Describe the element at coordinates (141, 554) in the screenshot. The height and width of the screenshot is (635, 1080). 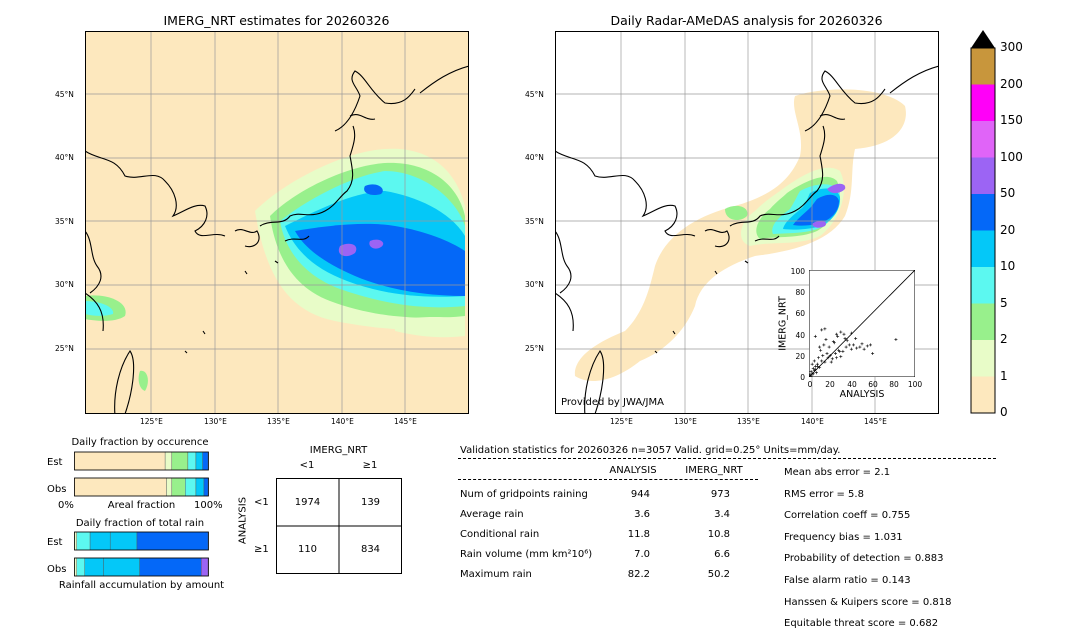
I see `total-rain-bars` at that location.